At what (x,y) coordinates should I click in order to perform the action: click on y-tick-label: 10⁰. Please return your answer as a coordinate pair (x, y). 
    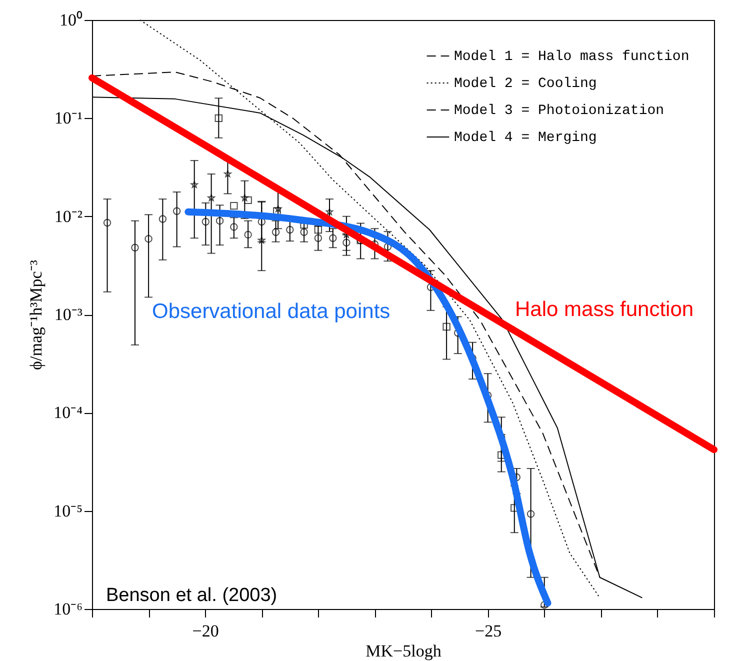
    Looking at the image, I should click on (71, 20).